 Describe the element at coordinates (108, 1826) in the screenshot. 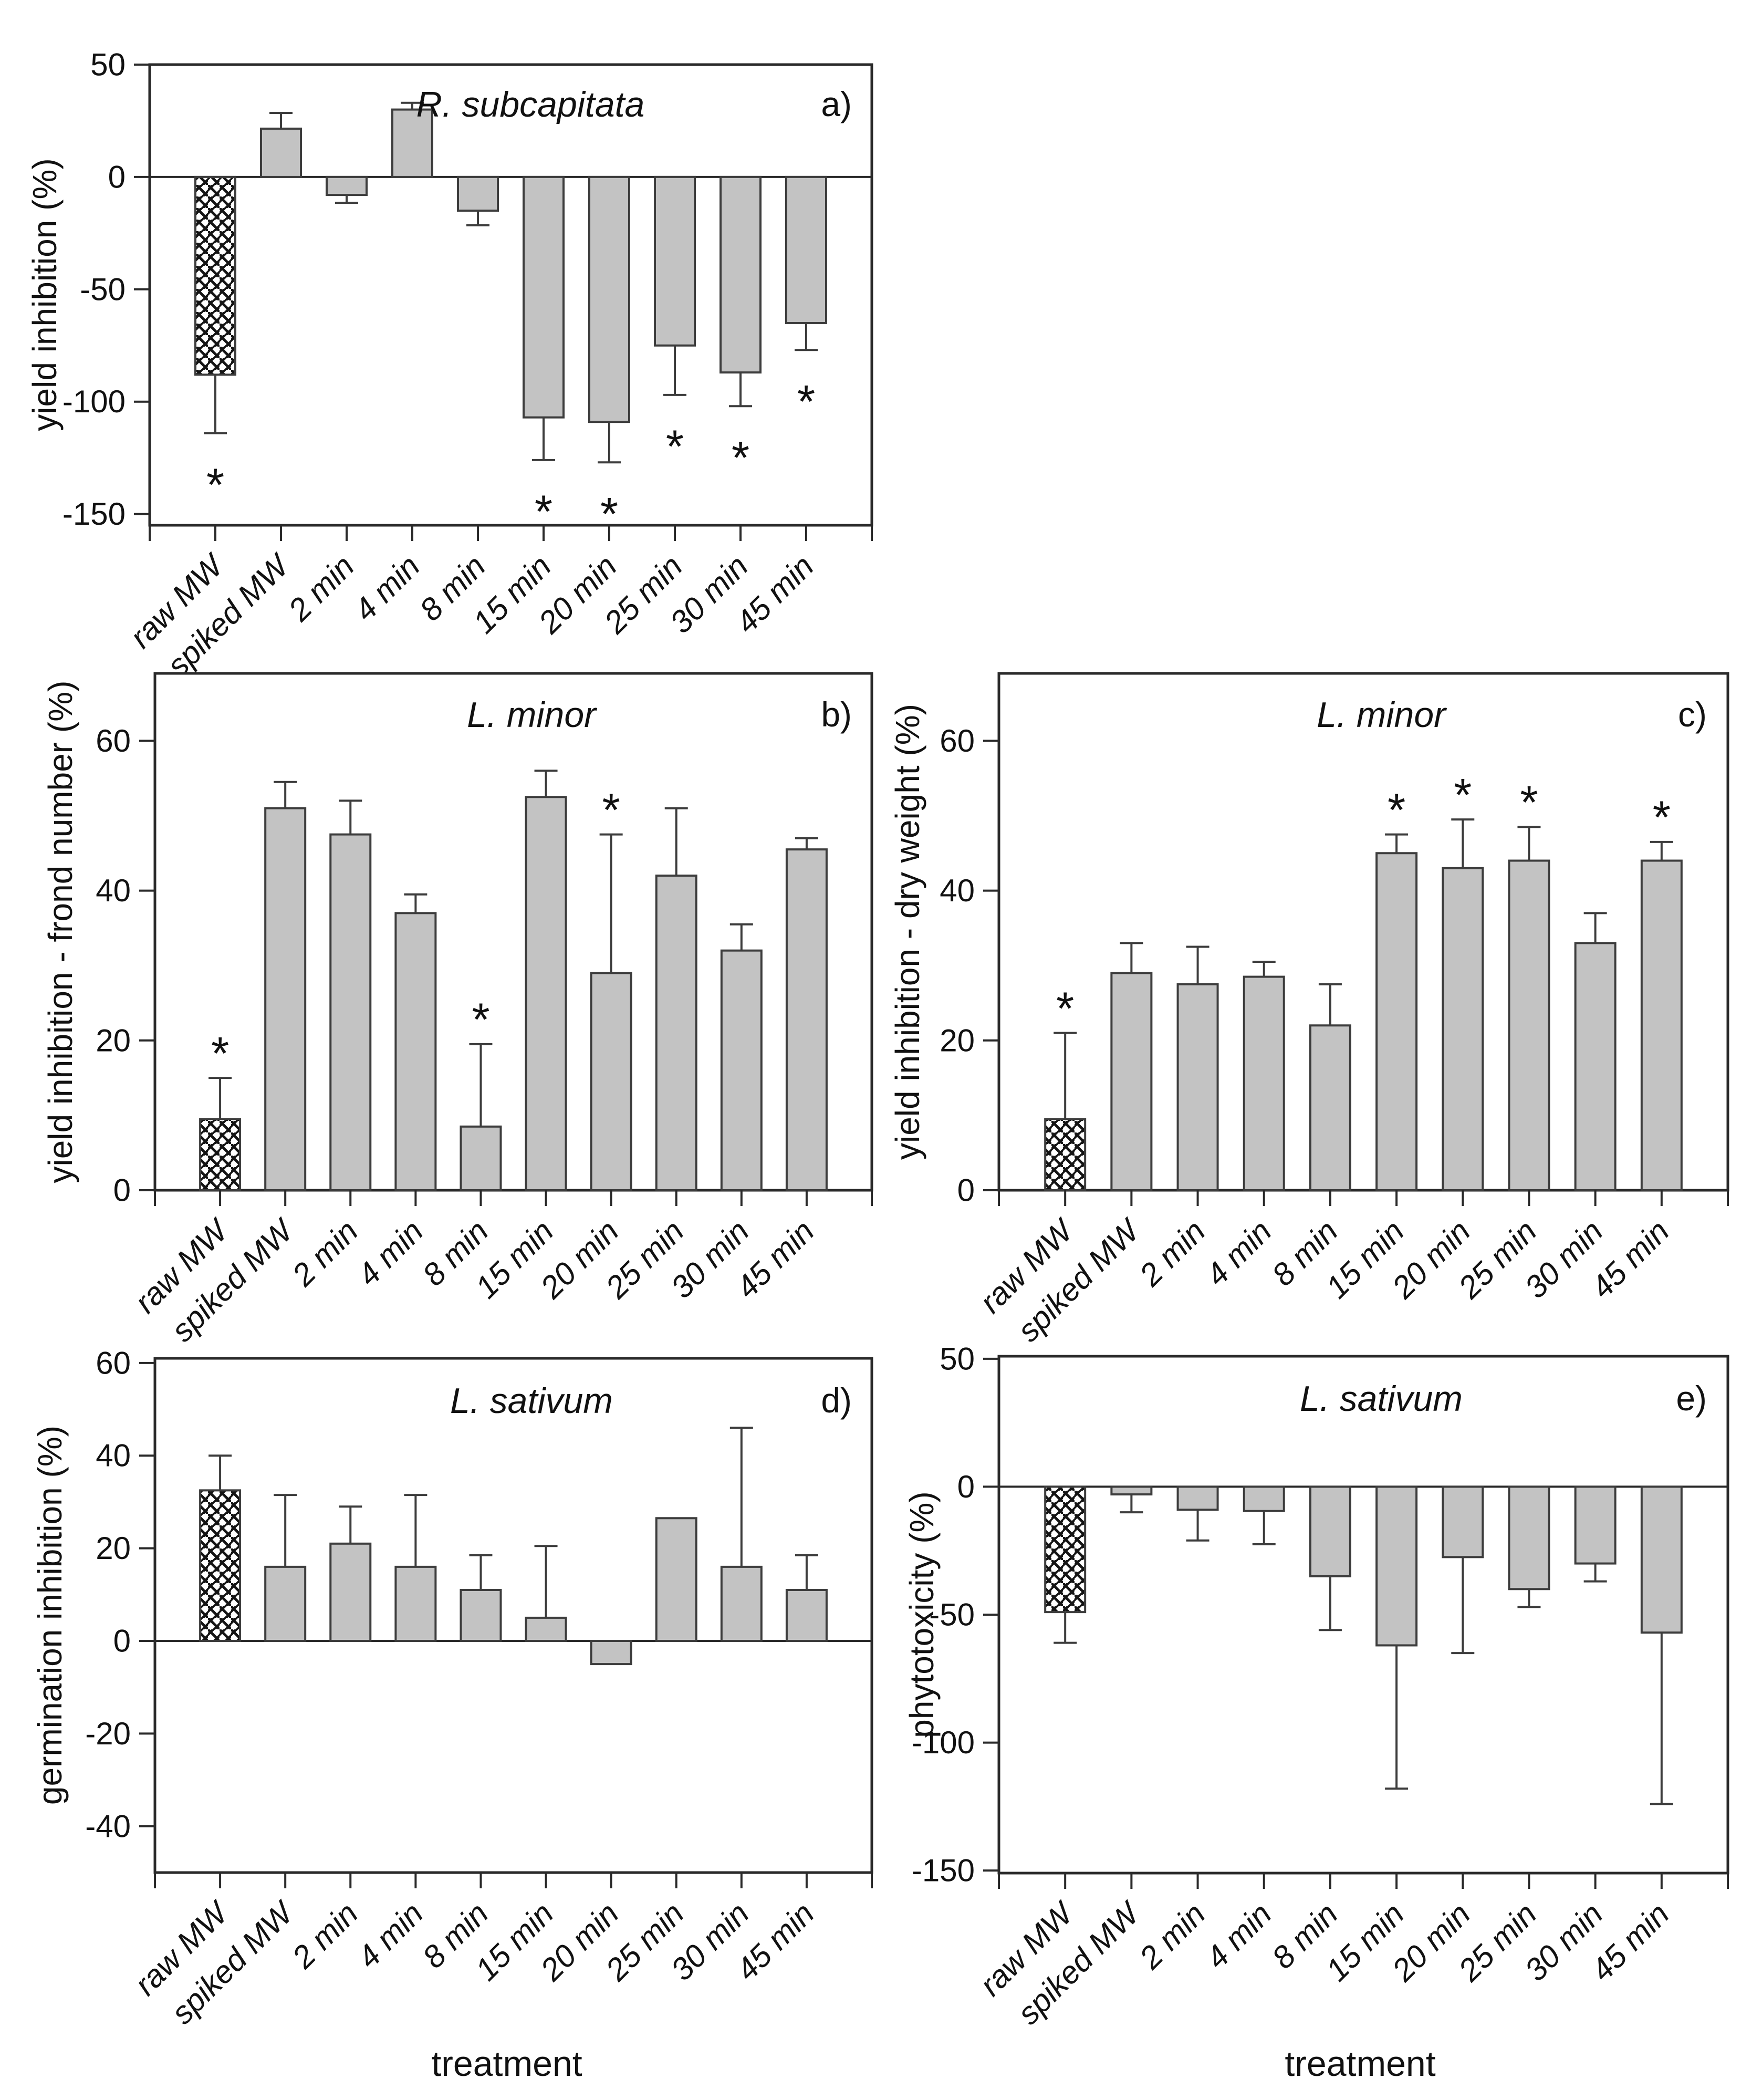

I see `y-tick-label: -40` at that location.